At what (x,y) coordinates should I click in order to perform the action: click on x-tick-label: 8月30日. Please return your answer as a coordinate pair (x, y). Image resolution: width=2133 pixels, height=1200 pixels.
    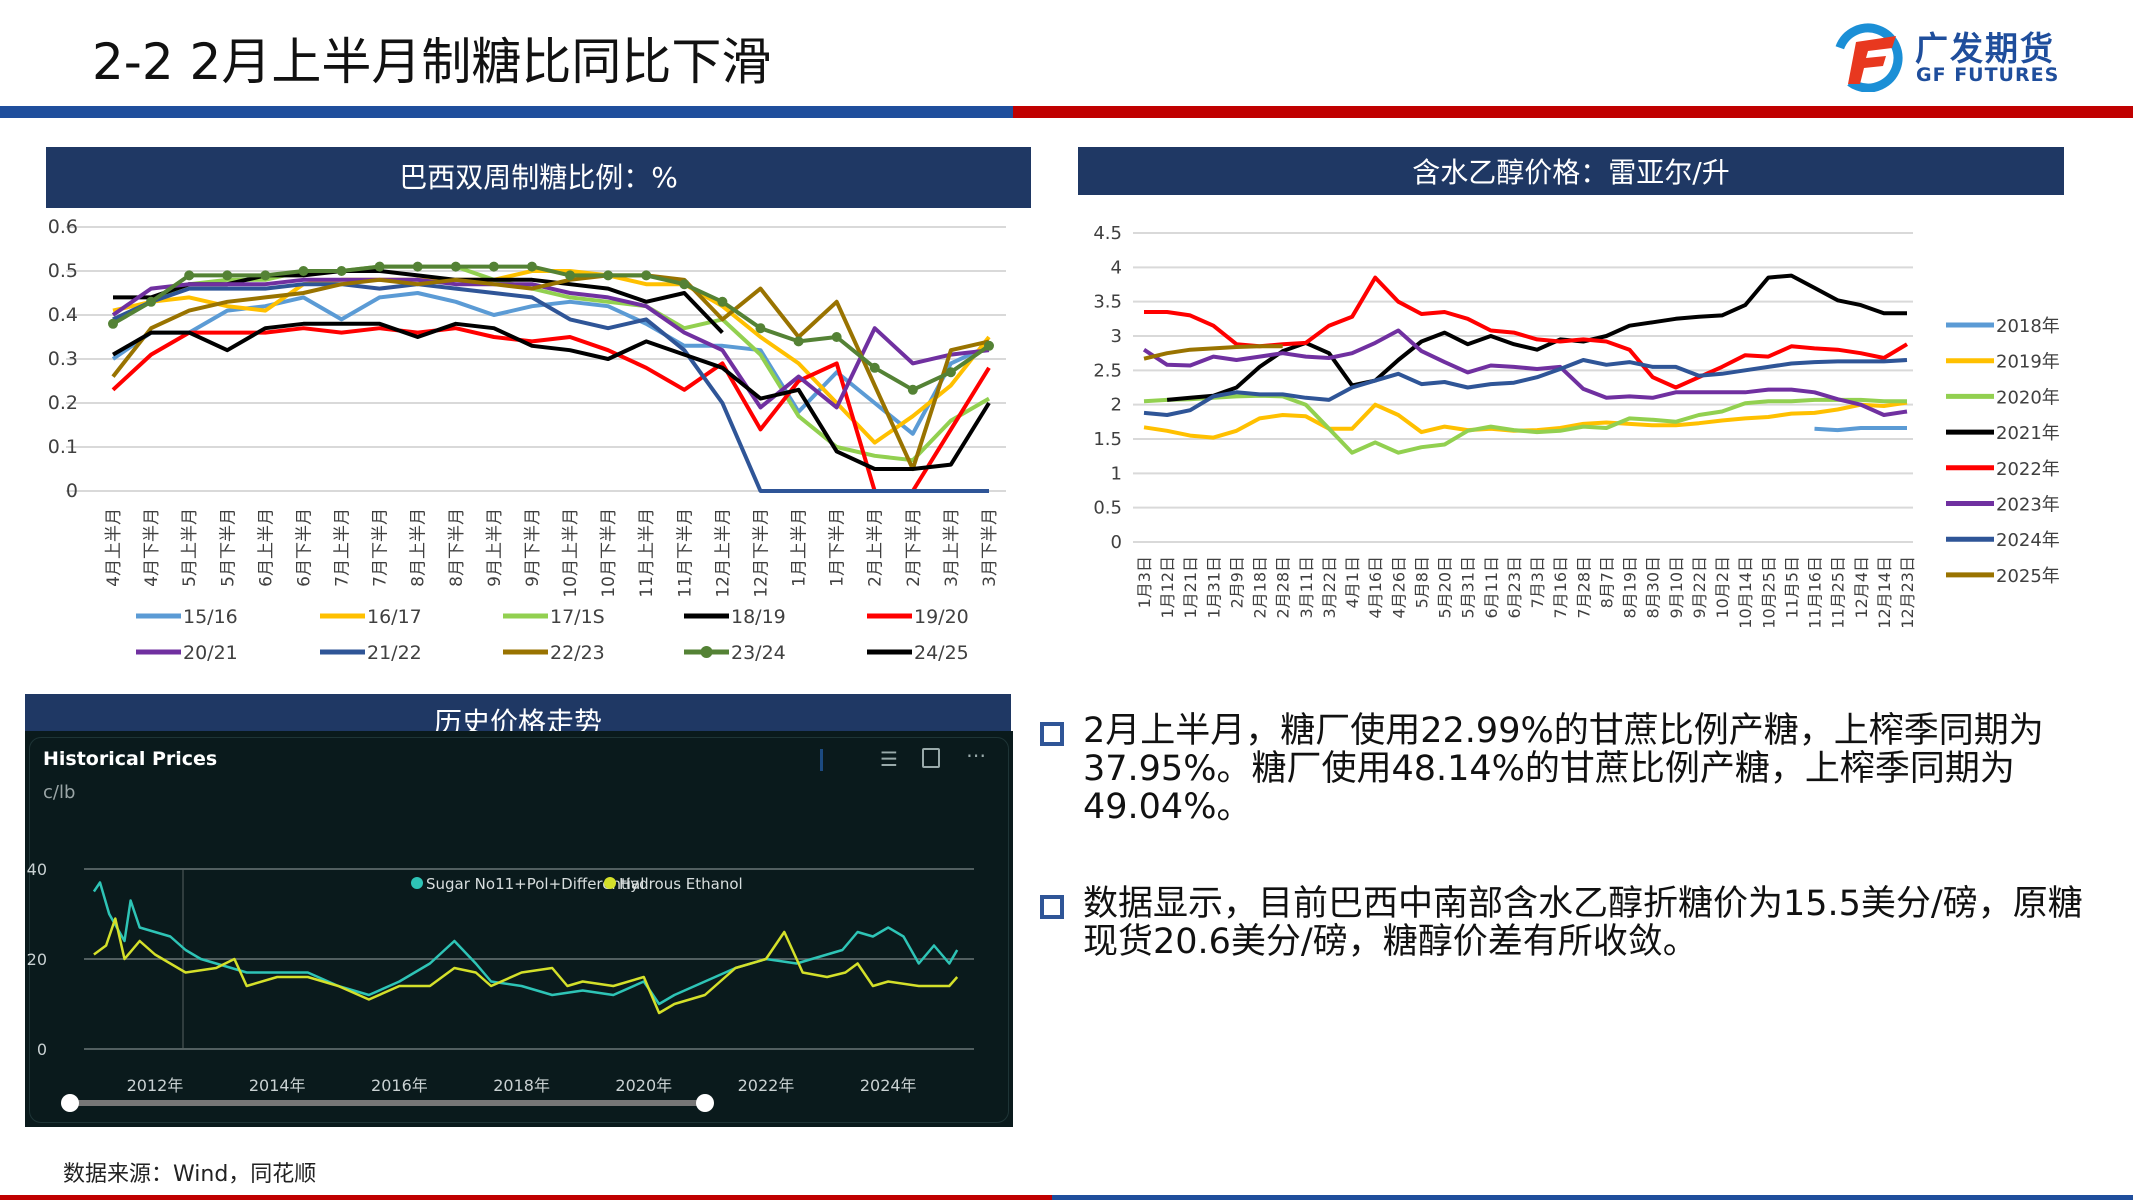
    Looking at the image, I should click on (1653, 587).